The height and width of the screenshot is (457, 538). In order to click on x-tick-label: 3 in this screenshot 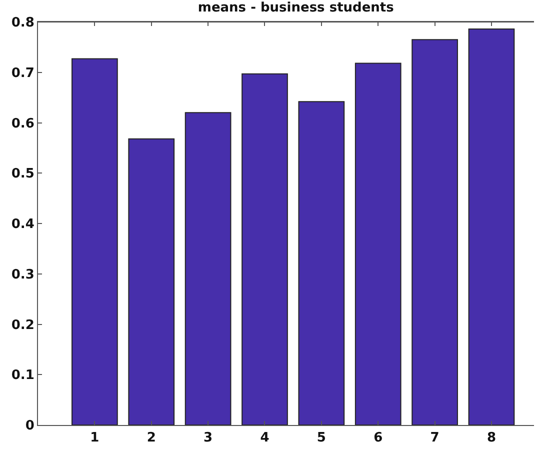, I will do `click(208, 438)`.